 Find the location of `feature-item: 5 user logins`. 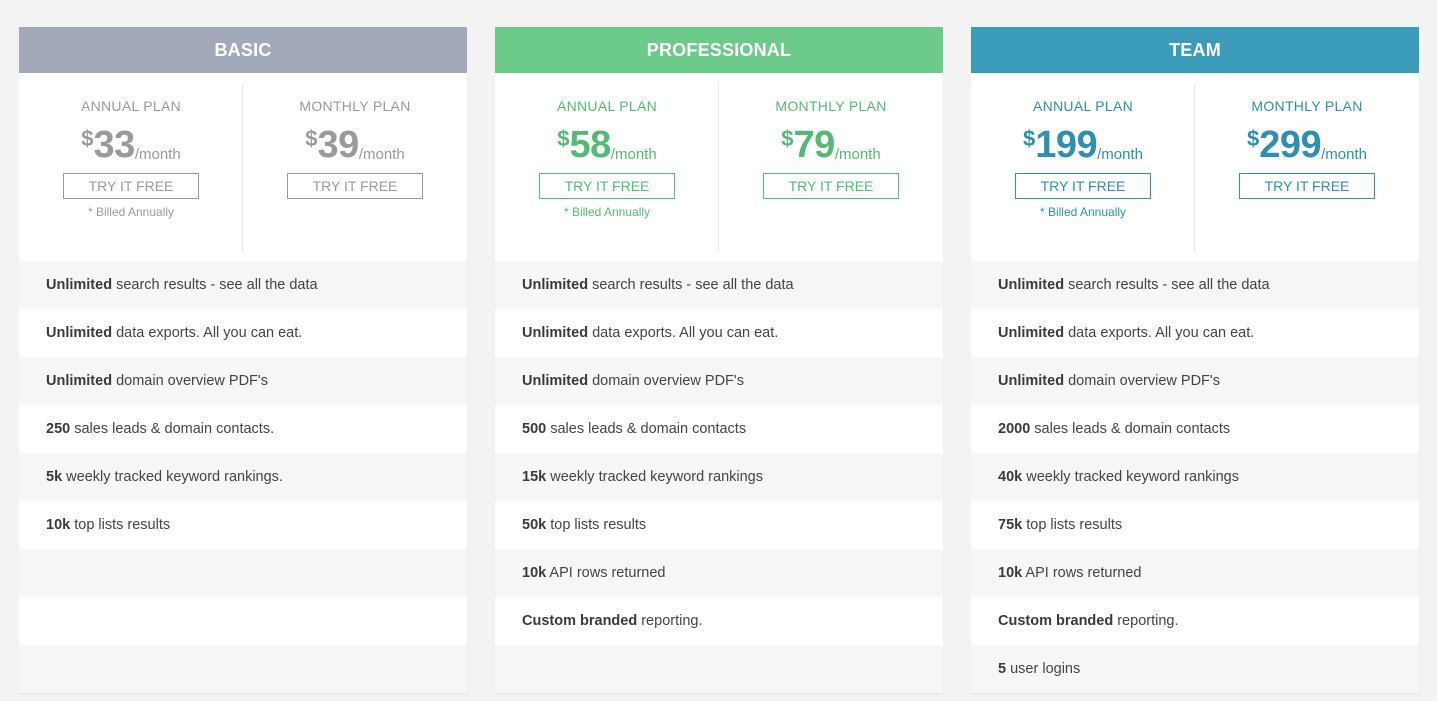

feature-item: 5 user logins is located at coordinates (1195, 669).